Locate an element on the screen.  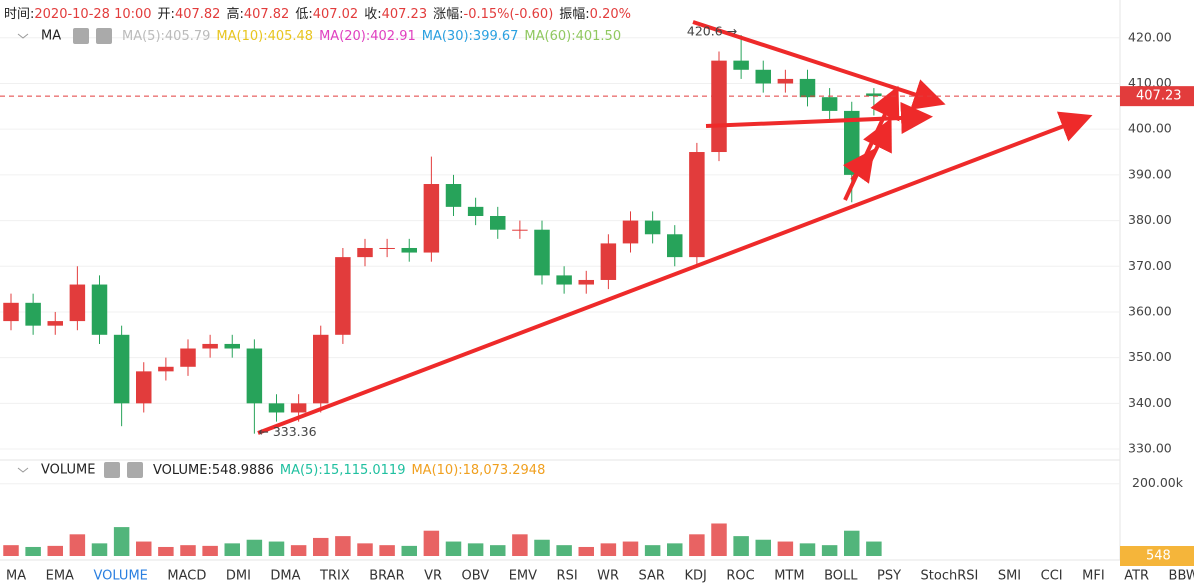
current-volume-label: 548 is located at coordinates (1158, 556).